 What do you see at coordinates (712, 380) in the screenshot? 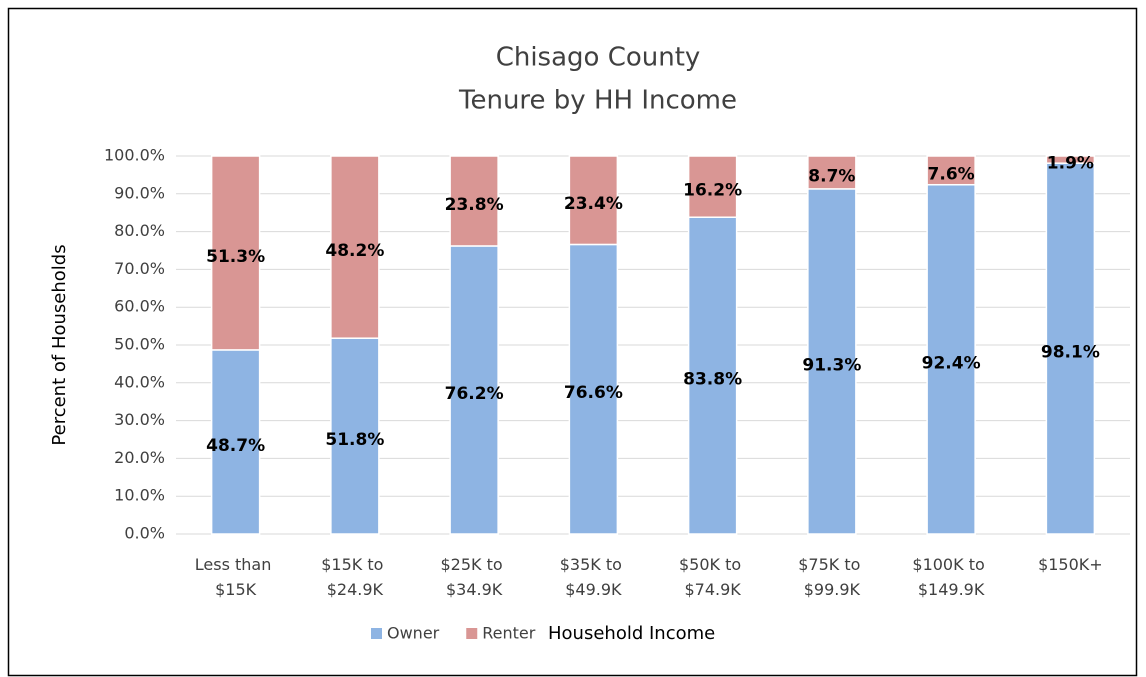
I see `data-label: 83.8%` at bounding box center [712, 380].